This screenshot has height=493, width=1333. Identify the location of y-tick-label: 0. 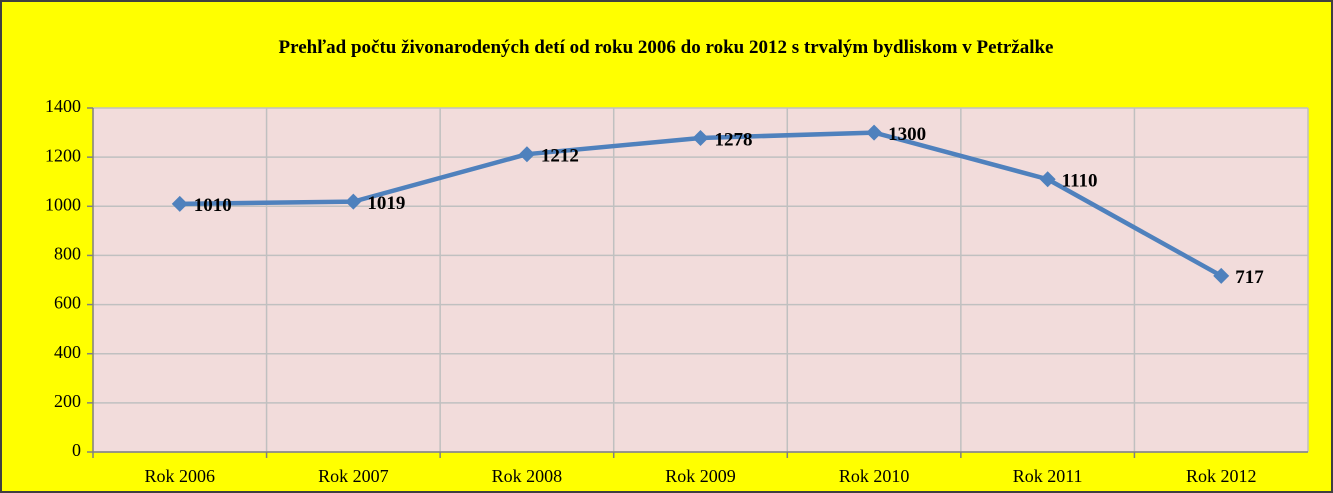
(76, 450).